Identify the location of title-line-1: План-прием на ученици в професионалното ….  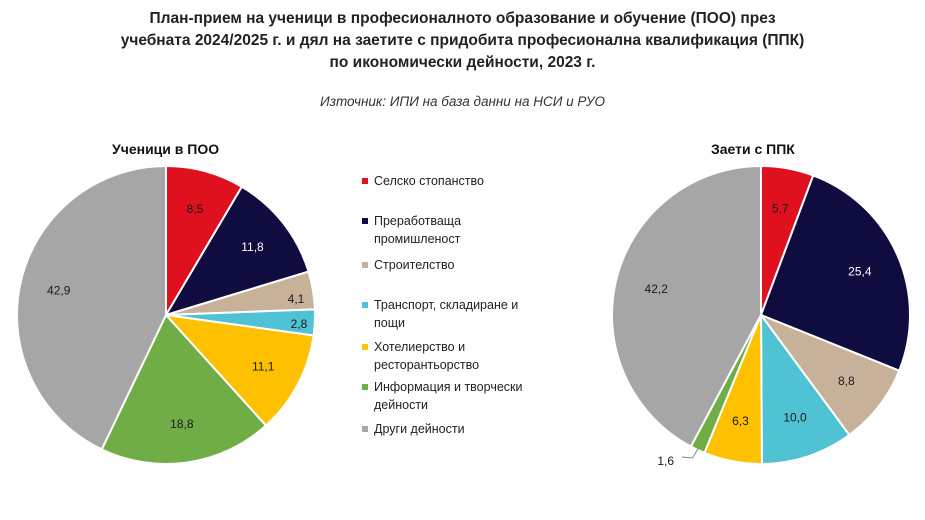
(462, 18).